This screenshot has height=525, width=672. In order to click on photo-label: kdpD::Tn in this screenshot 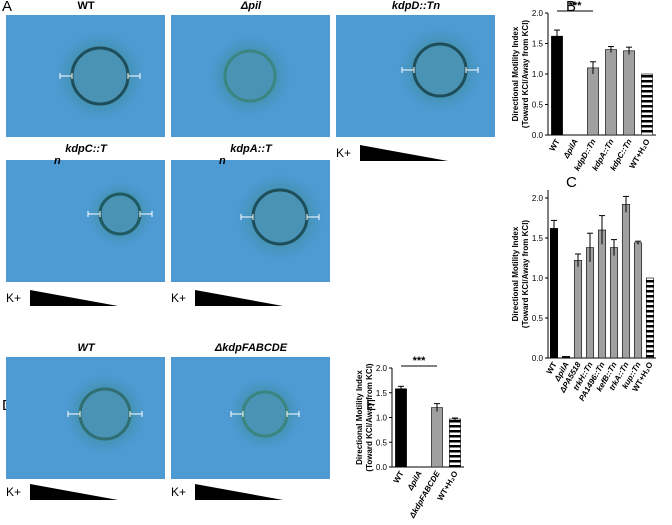, I will do `click(416, 6)`.